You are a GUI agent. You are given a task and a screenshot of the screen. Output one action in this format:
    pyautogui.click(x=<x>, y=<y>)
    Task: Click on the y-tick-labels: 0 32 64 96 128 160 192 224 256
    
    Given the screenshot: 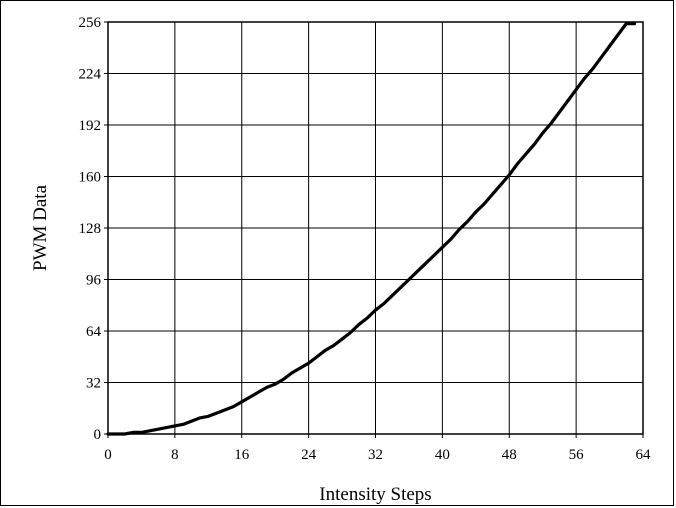 What is the action you would take?
    pyautogui.click(x=90, y=229)
    